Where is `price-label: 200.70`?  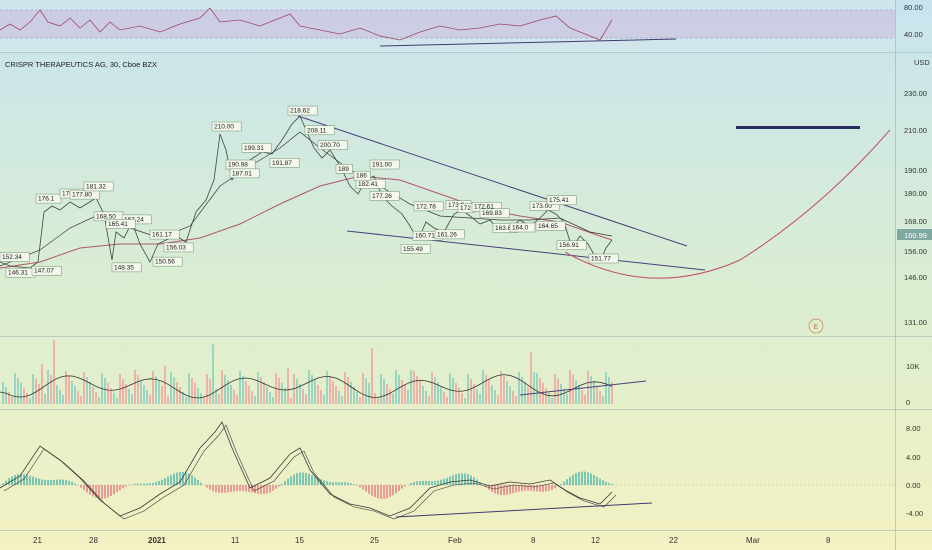 price-label: 200.70 is located at coordinates (332, 145).